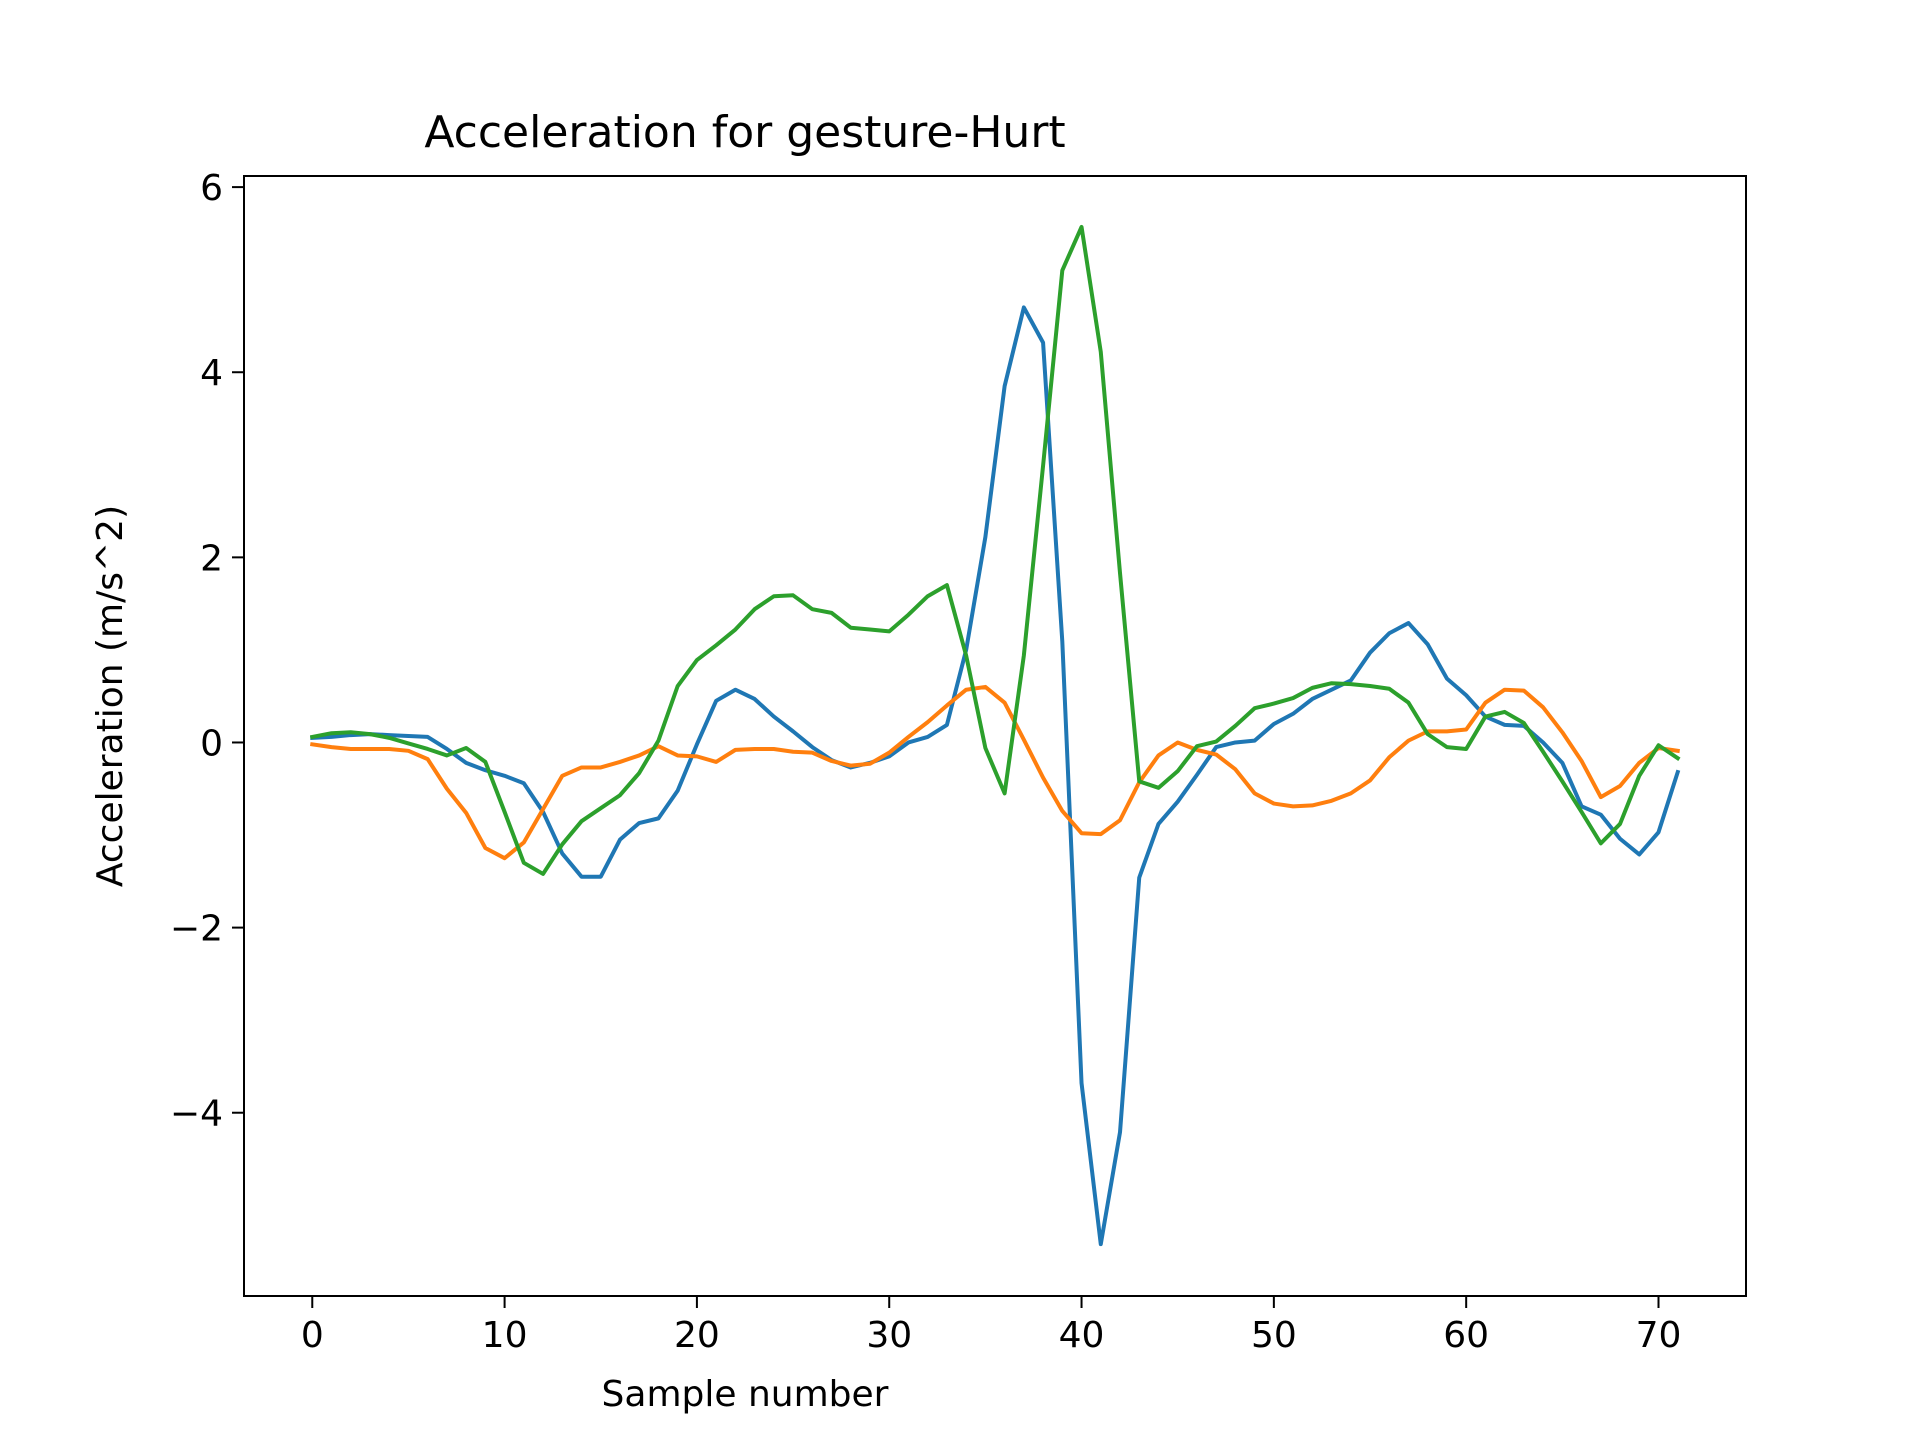  I want to click on y-tick-label: 4, so click(211, 373).